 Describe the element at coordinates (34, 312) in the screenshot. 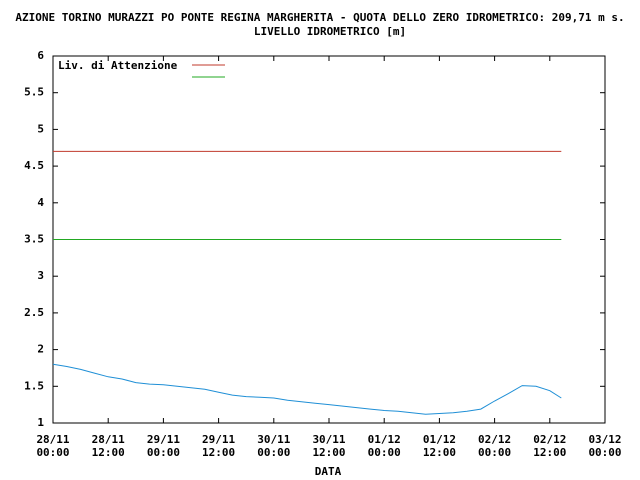

I see `y-tick-label: 2.5` at that location.